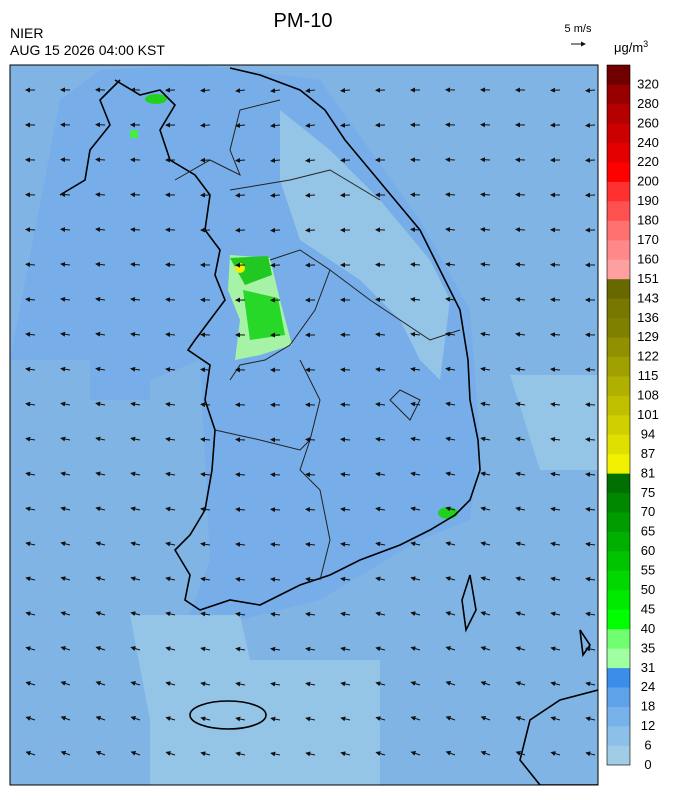 Image resolution: width=673 pixels, height=800 pixels. I want to click on colorbar-label: 160, so click(648, 258).